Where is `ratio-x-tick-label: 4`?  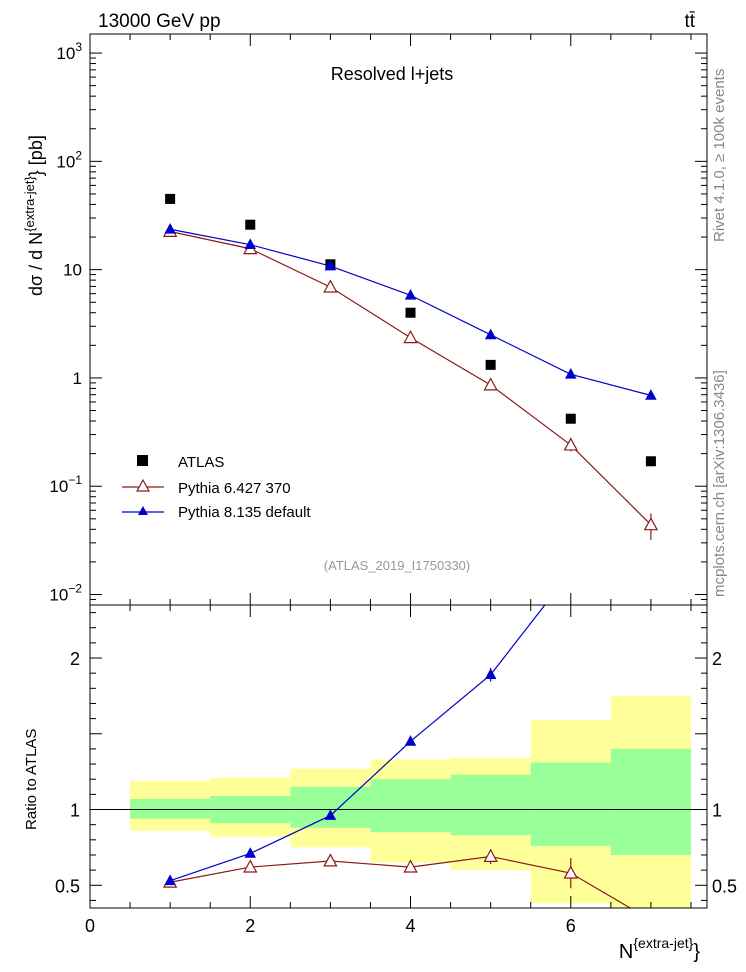
ratio-x-tick-label: 4 is located at coordinates (411, 926).